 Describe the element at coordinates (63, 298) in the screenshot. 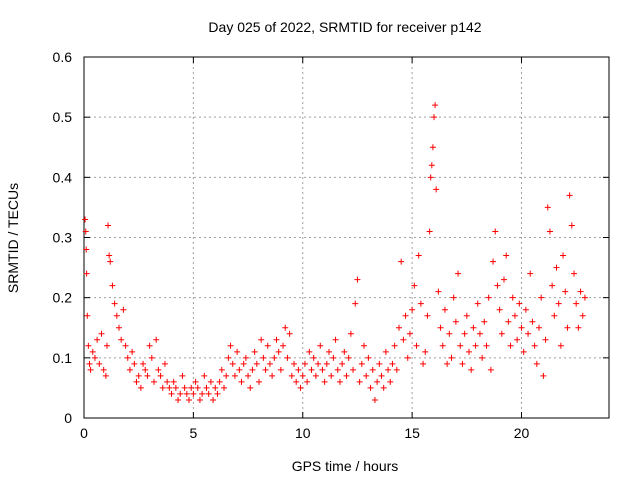

I see `y-tick-label: 0.2` at that location.